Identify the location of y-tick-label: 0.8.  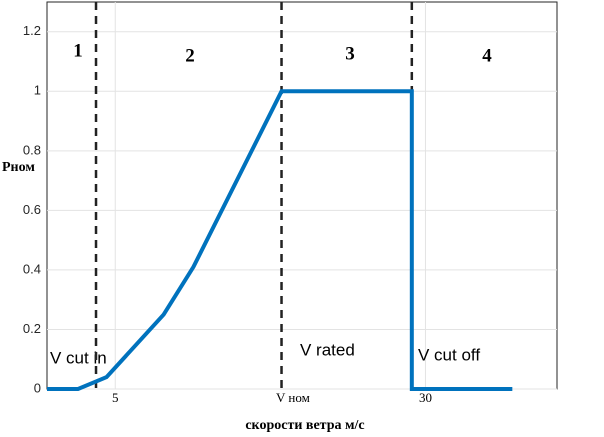
(32, 149).